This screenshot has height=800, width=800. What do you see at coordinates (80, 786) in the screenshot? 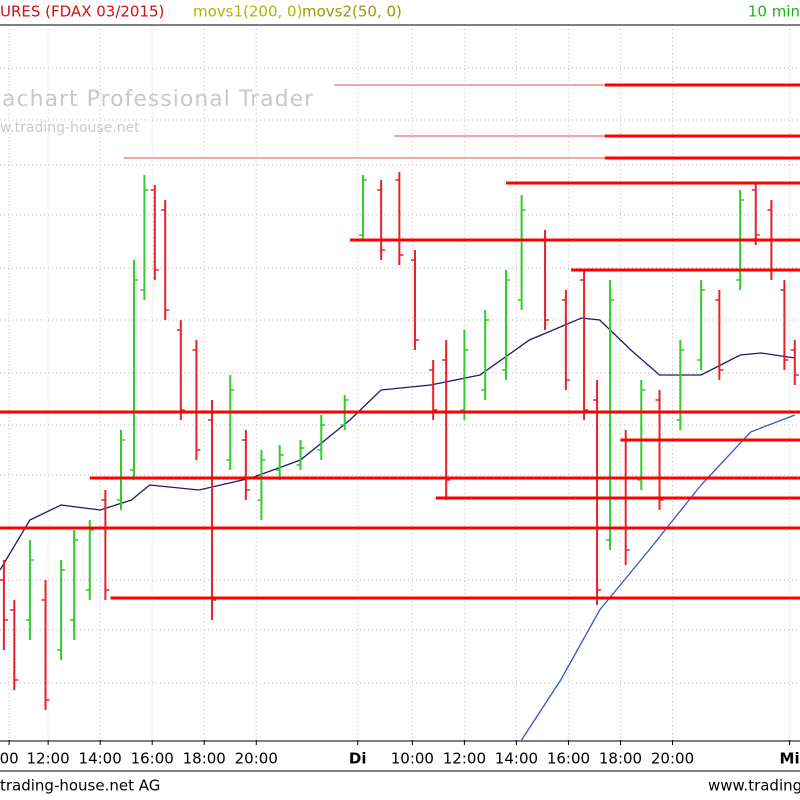
I see `footer-text: trading-house.net AG` at bounding box center [80, 786].